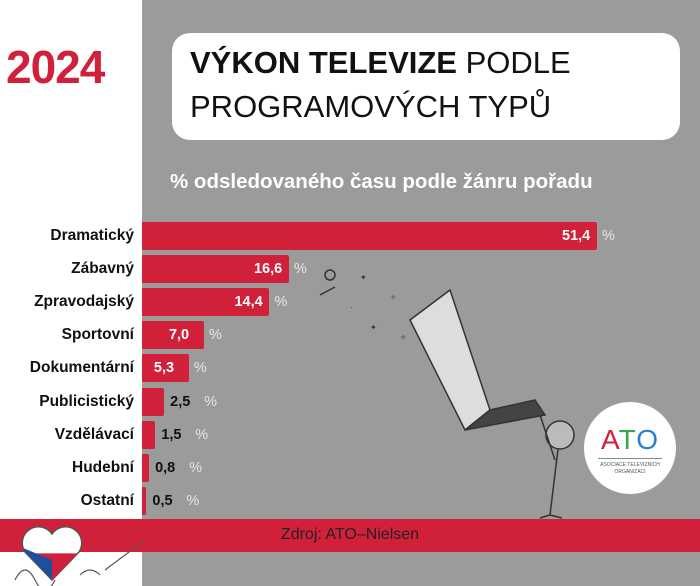 Image resolution: width=700 pixels, height=586 pixels. What do you see at coordinates (630, 468) in the screenshot?
I see `ato-logo-subtitle: ASOCIACE TELEVIZNÍCH ORGANIZACÍ` at bounding box center [630, 468].